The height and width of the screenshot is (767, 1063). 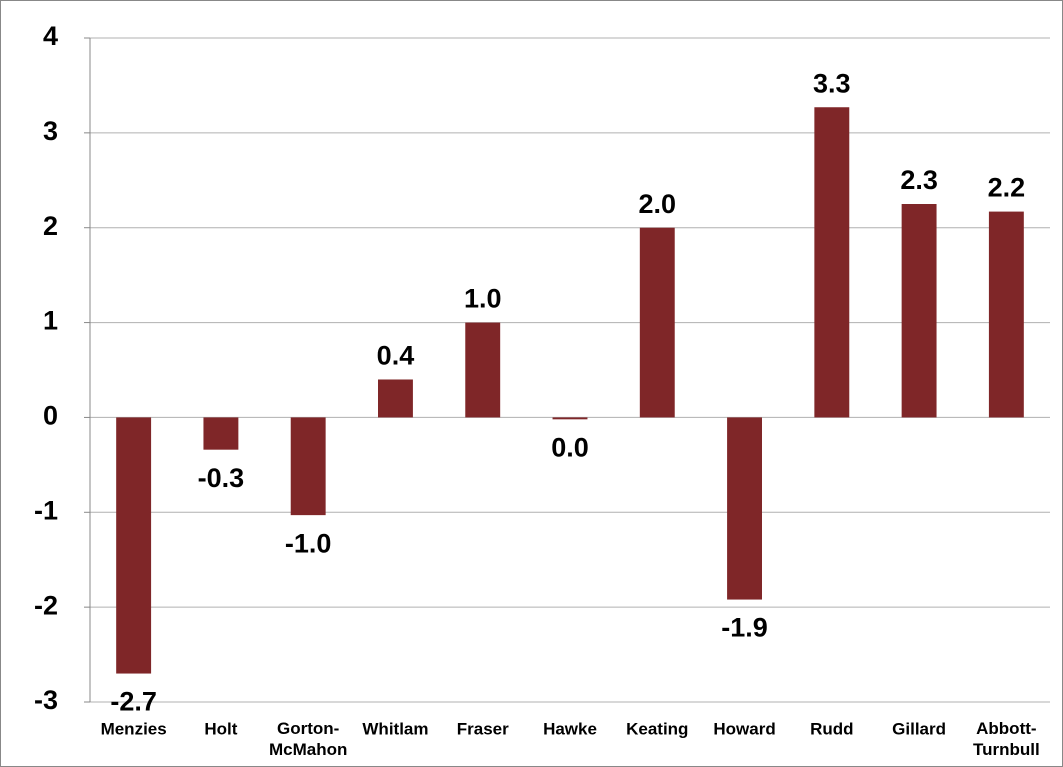 I want to click on y-tick-label: 2, so click(x=50, y=226).